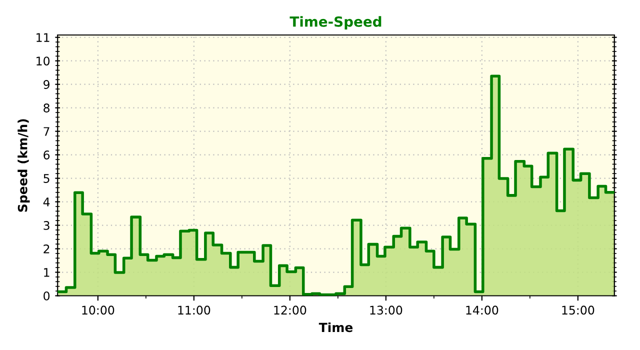 The image size is (640, 350). Describe the element at coordinates (290, 310) in the screenshot. I see `x-tick-label: 12:00` at that location.